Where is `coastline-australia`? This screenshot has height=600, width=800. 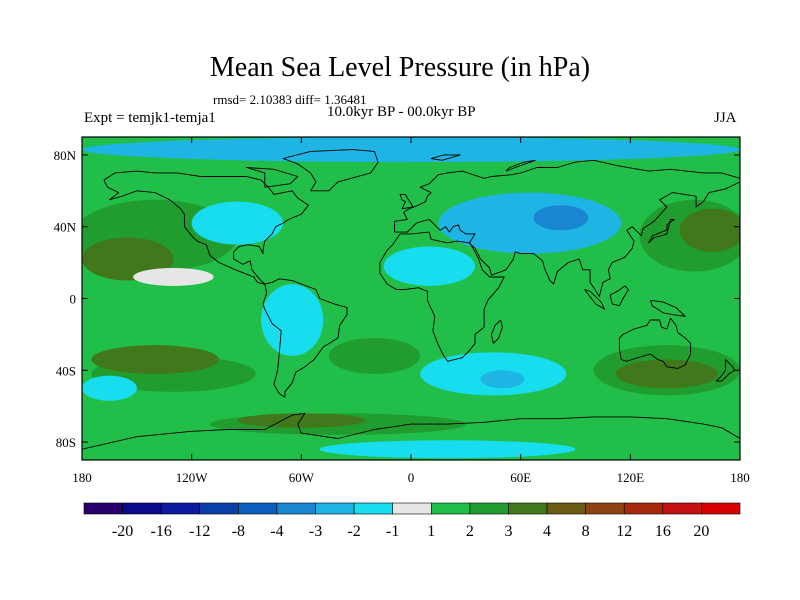
coastline-australia is located at coordinates (655, 343).